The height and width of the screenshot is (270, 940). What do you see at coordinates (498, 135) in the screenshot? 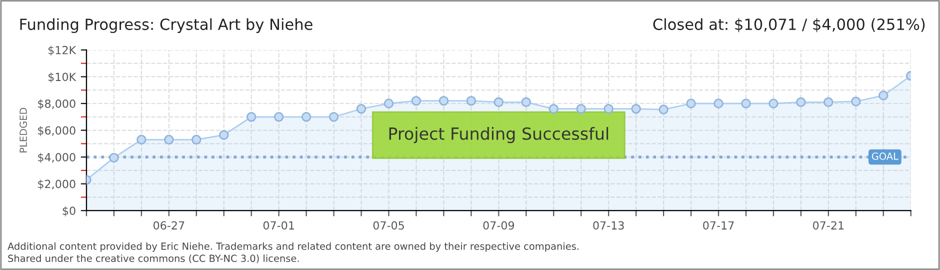
I see `annotation: Project Funding Successful` at bounding box center [498, 135].